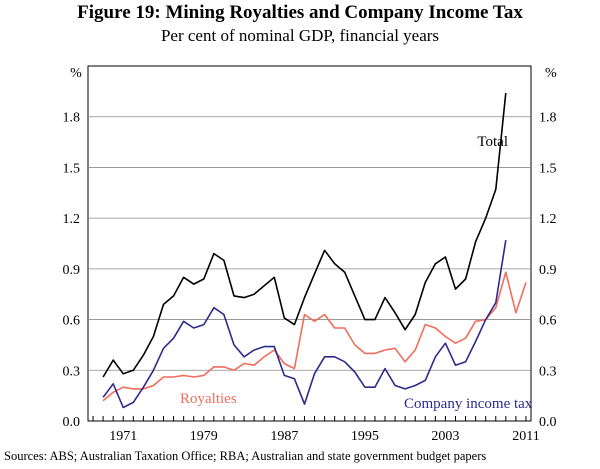 This screenshot has width=600, height=469. I want to click on x-tick-label: 1979, so click(204, 436).